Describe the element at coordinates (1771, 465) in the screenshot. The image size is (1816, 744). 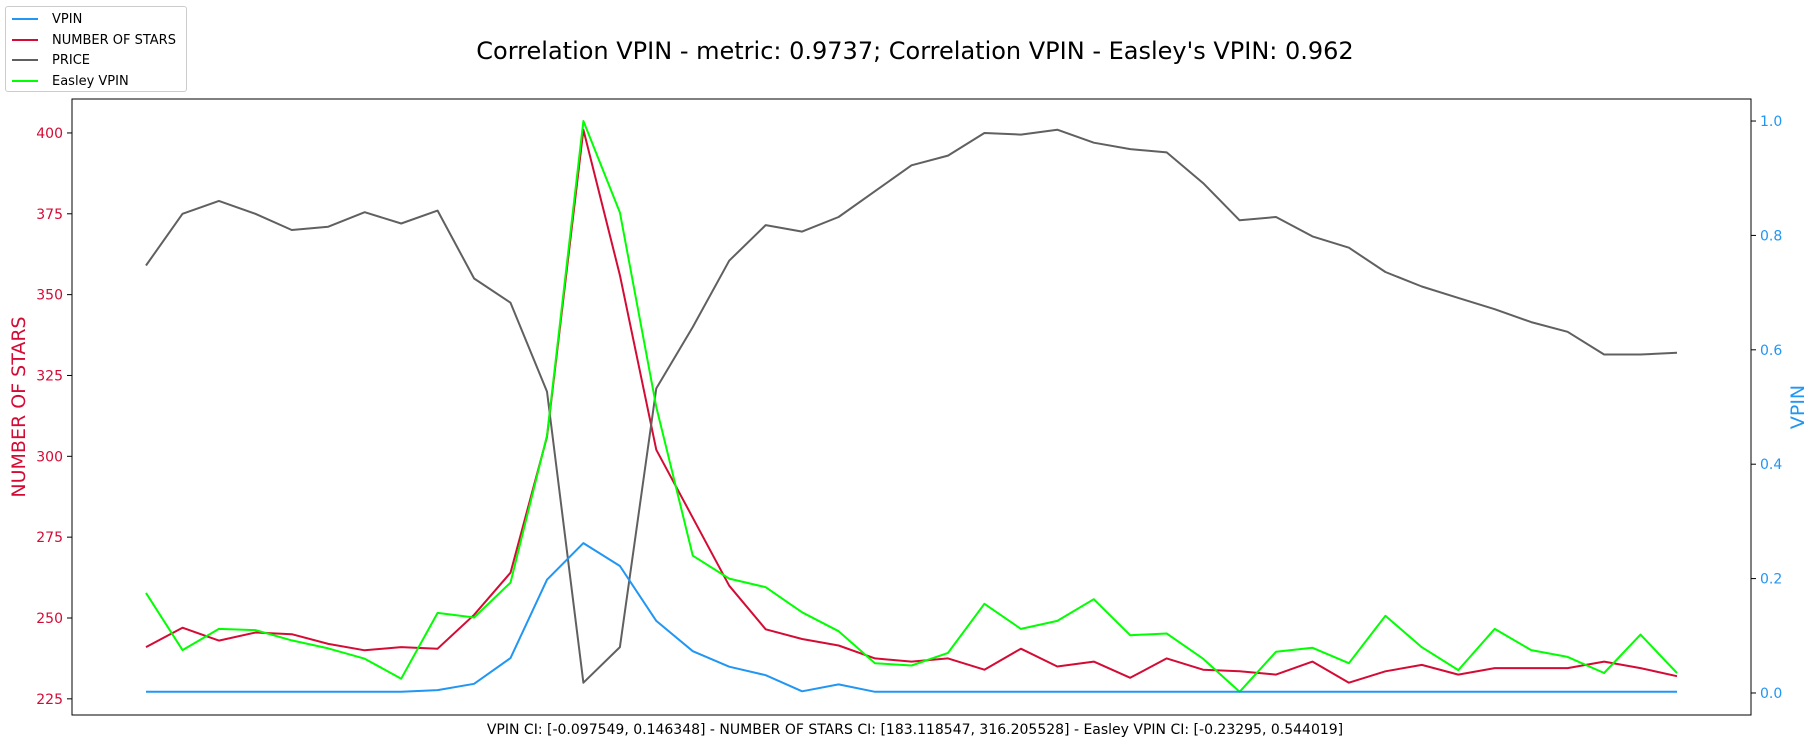
I see `right-tick-label: 0.4` at that location.